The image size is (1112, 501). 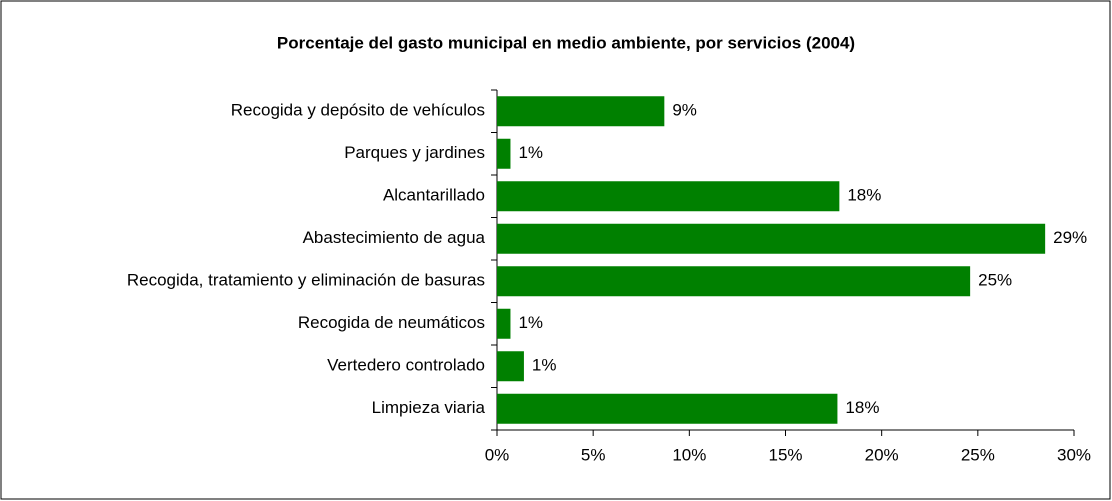 I want to click on y-tick-label: Abastecimiento de agua, so click(x=394, y=237).